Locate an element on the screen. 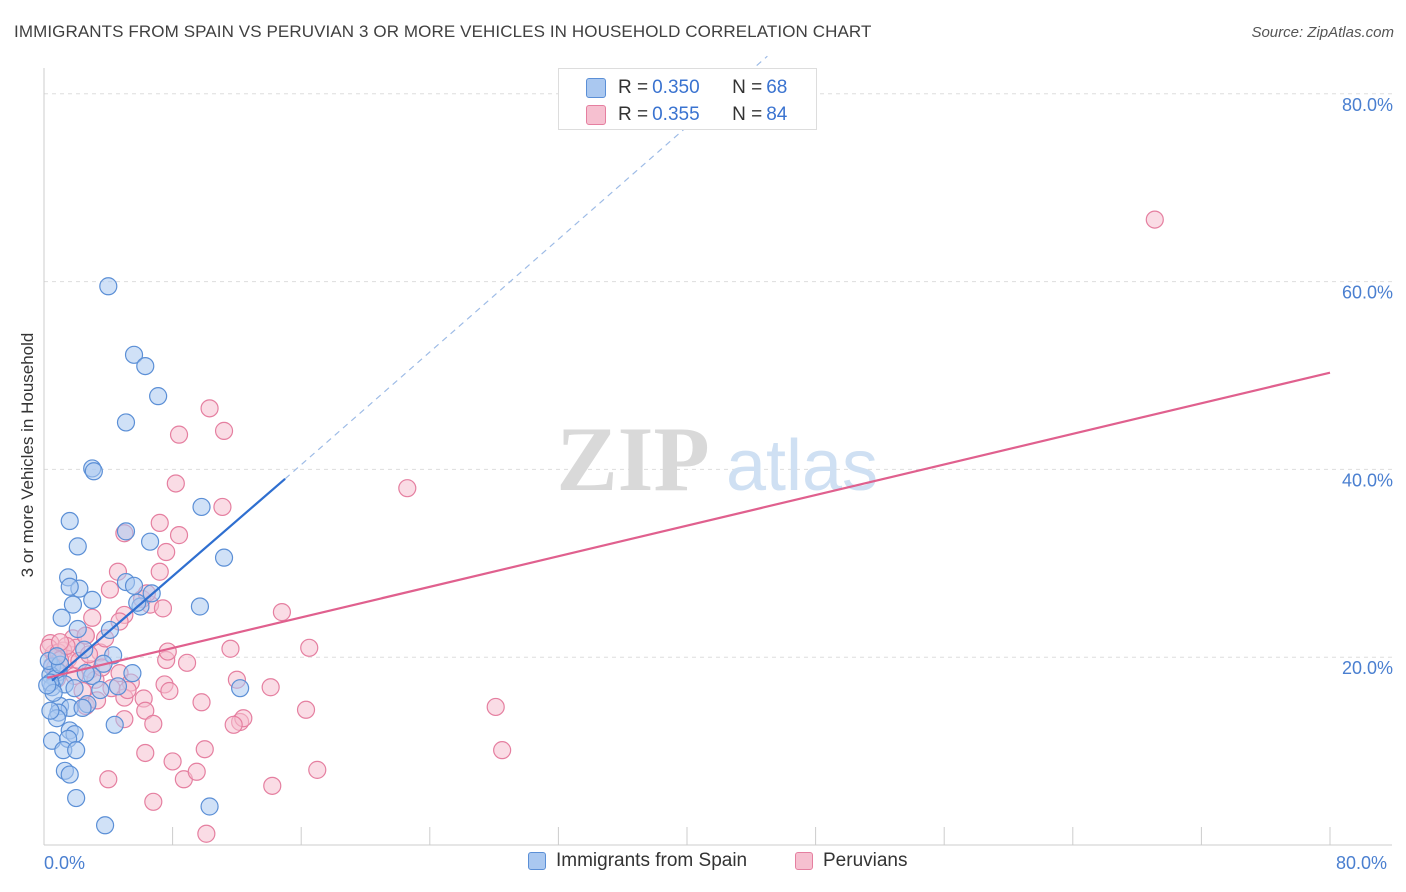 This screenshot has height=892, width=1406. y-tick-label: 80.0% is located at coordinates (1367, 105).